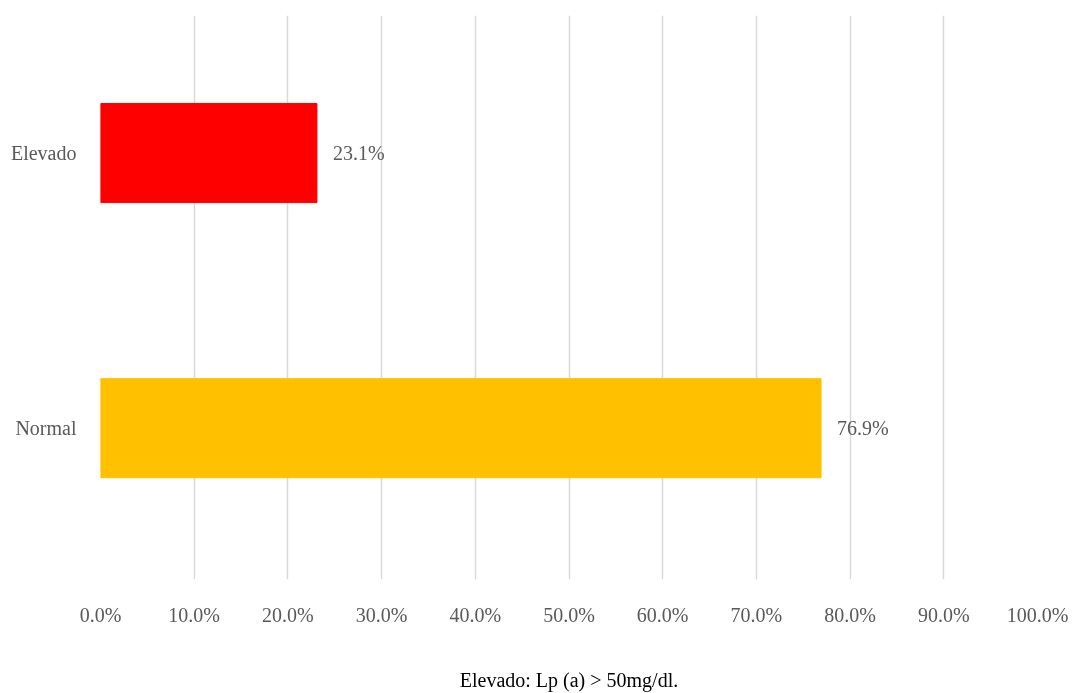 The width and height of the screenshot is (1072, 693). What do you see at coordinates (1037, 614) in the screenshot?
I see `x-tick-label: 100.0%` at bounding box center [1037, 614].